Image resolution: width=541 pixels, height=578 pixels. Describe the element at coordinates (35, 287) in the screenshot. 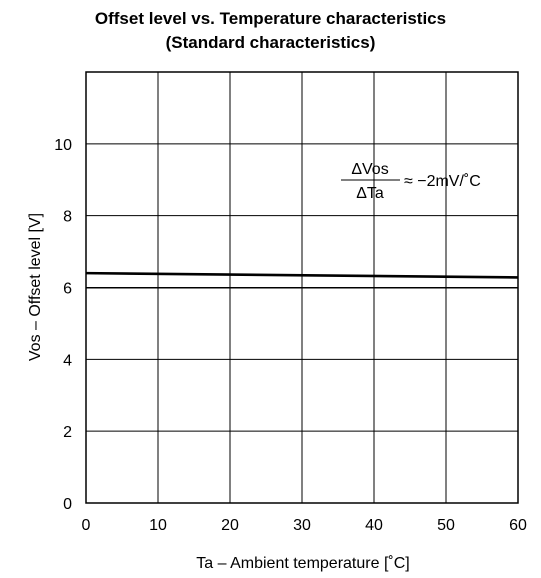

I see `y-axis-label: Vos – Offset level [V]` at that location.